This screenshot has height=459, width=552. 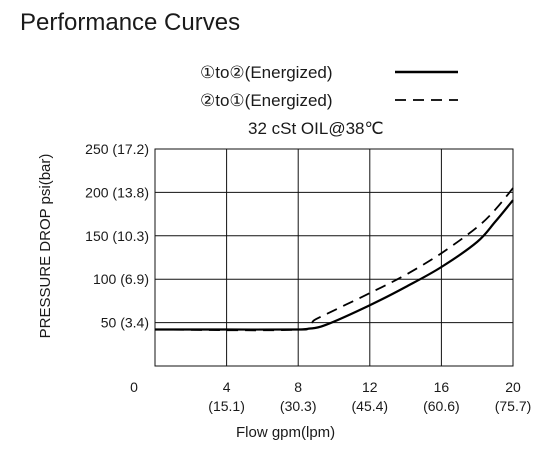 I want to click on y-tick-label: 200 (13.8), so click(x=117, y=192).